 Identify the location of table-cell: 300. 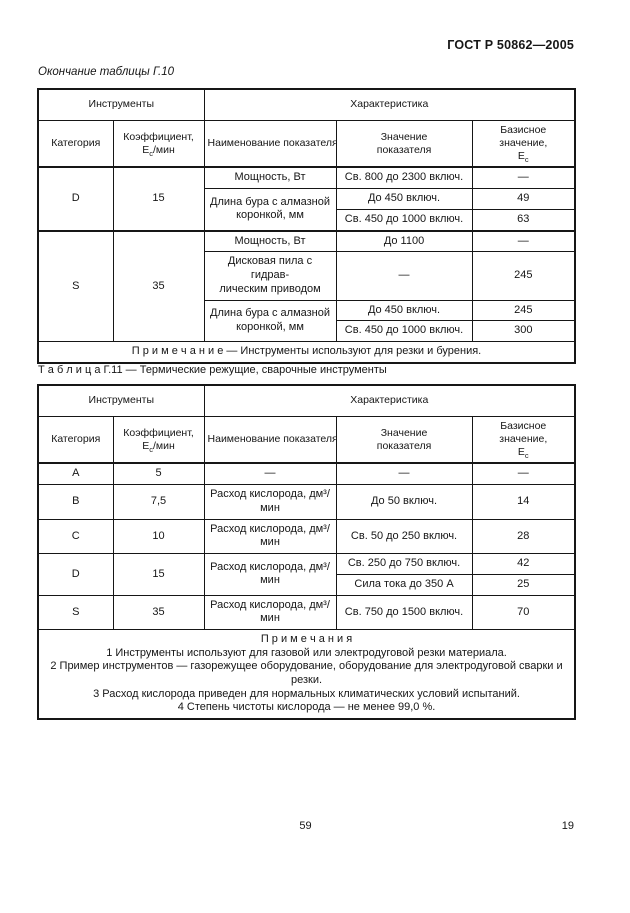
(523, 331).